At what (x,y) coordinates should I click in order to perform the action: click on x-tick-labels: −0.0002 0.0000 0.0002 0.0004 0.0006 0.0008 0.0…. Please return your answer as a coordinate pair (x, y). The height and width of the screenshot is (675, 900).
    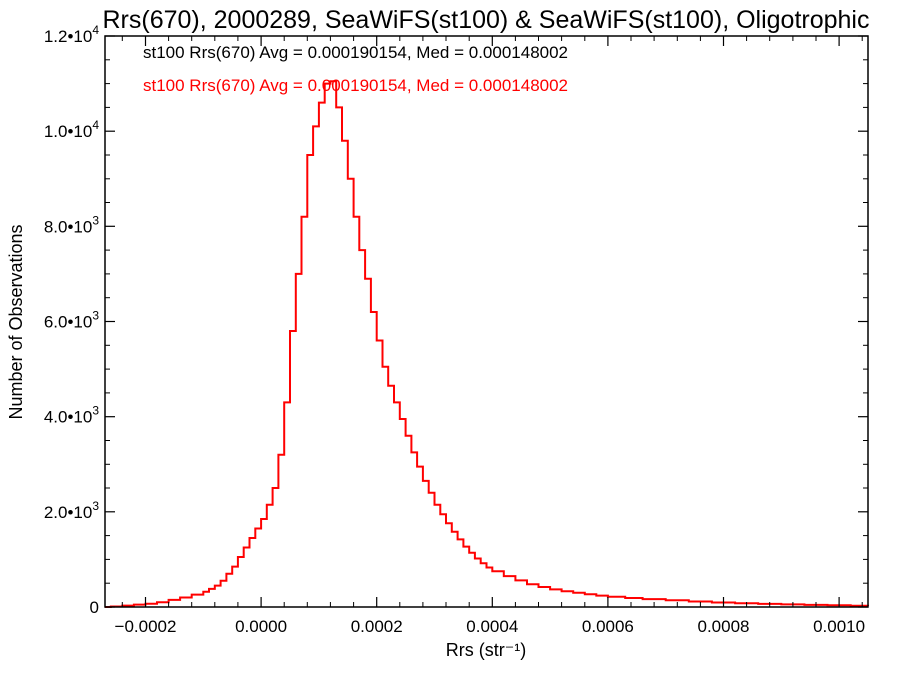
    Looking at the image, I should click on (490, 626).